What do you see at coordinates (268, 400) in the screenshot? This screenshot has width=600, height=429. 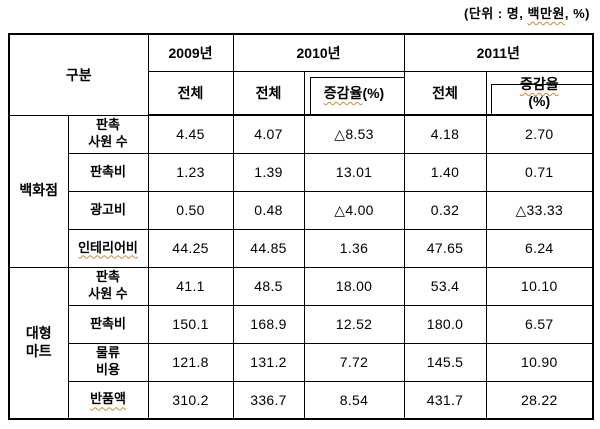 I see `cell-value: 336.7` at bounding box center [268, 400].